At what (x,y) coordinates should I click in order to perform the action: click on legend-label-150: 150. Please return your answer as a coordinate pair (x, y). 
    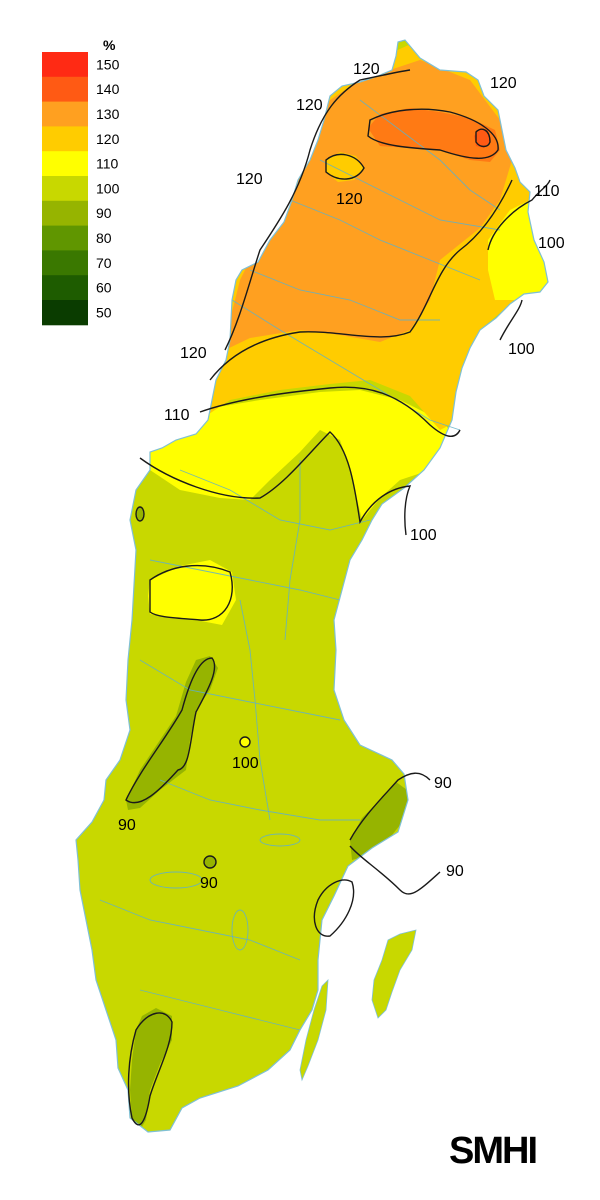
    Looking at the image, I should click on (108, 64).